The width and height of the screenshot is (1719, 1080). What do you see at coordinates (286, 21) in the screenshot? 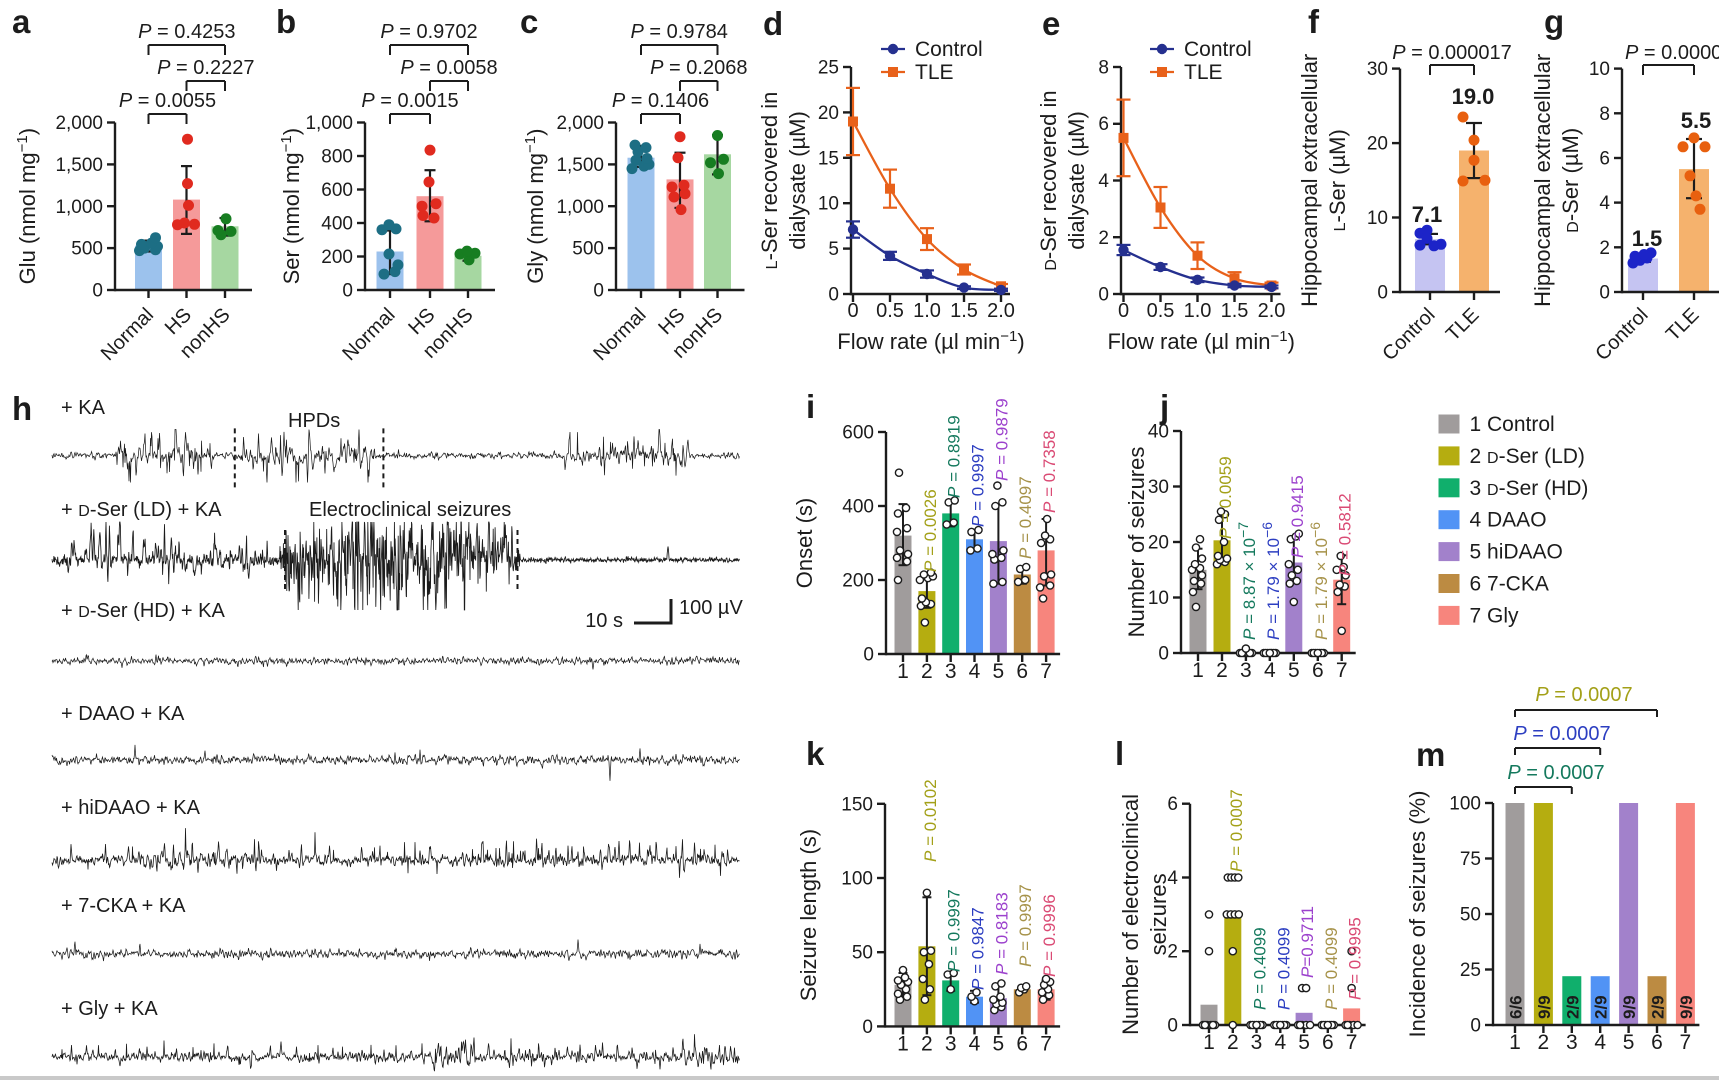
I see `svg-text: b` at bounding box center [286, 21].